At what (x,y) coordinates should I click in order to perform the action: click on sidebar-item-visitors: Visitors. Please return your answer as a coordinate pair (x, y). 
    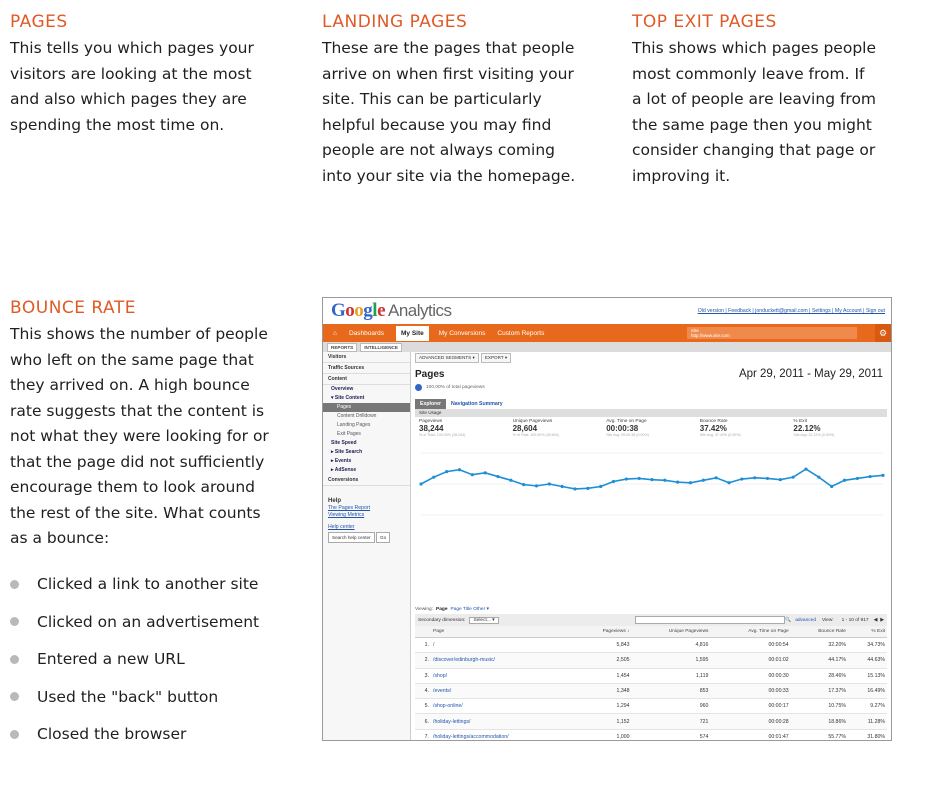
    Looking at the image, I should click on (366, 357).